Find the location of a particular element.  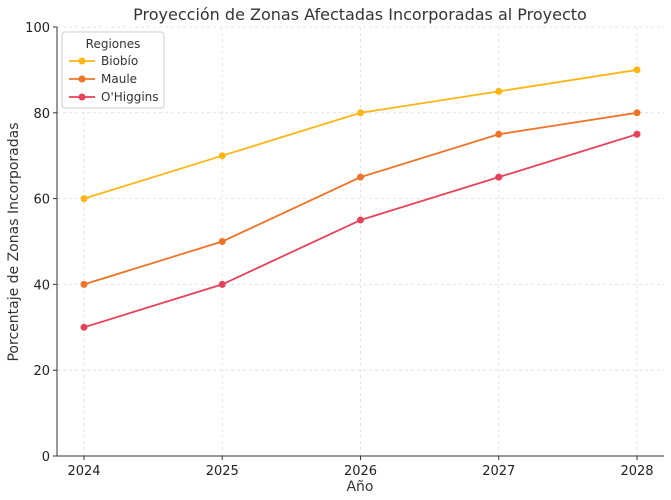

x-tick-label: 2025 is located at coordinates (222, 471).